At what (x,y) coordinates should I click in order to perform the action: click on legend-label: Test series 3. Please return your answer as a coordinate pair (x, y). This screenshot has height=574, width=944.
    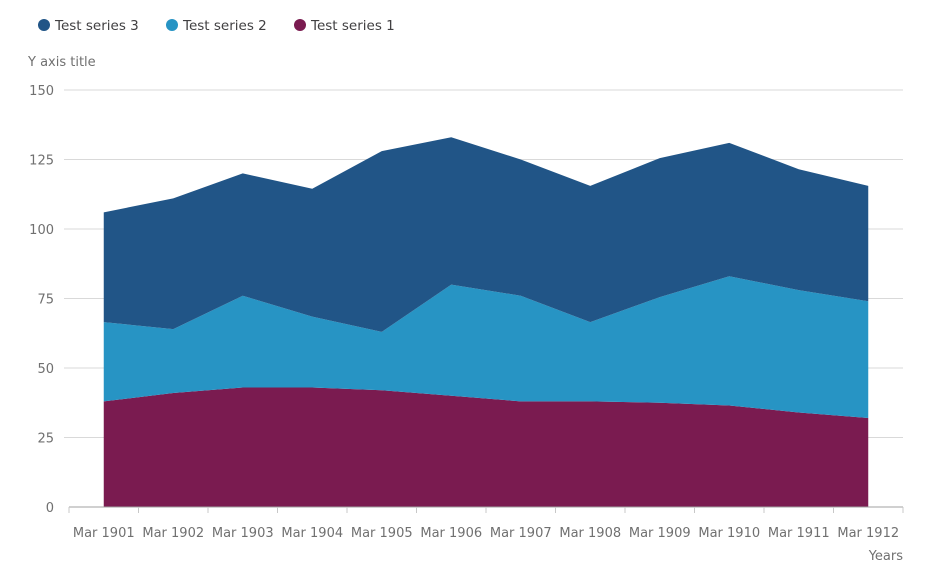
    Looking at the image, I should click on (96, 26).